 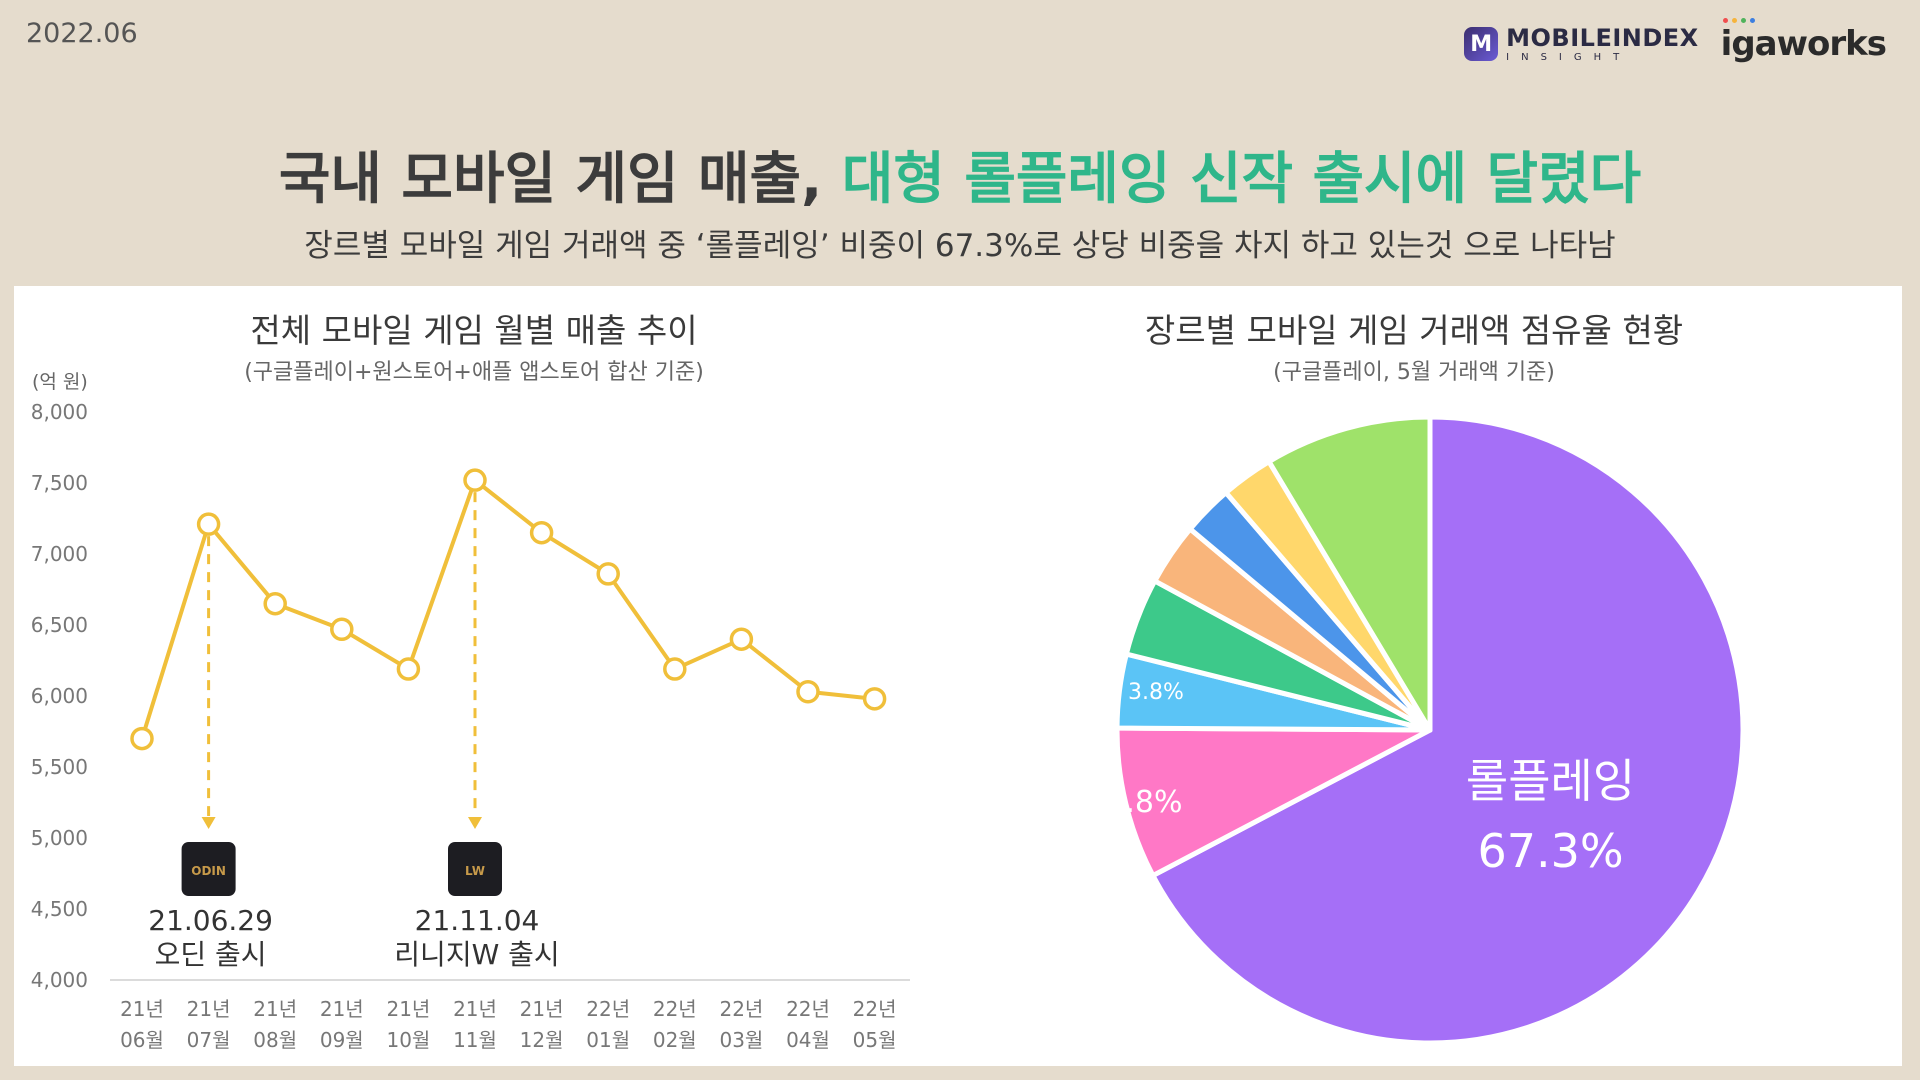 I want to click on igaworks-wordmark: igaworks, so click(x=1803, y=44).